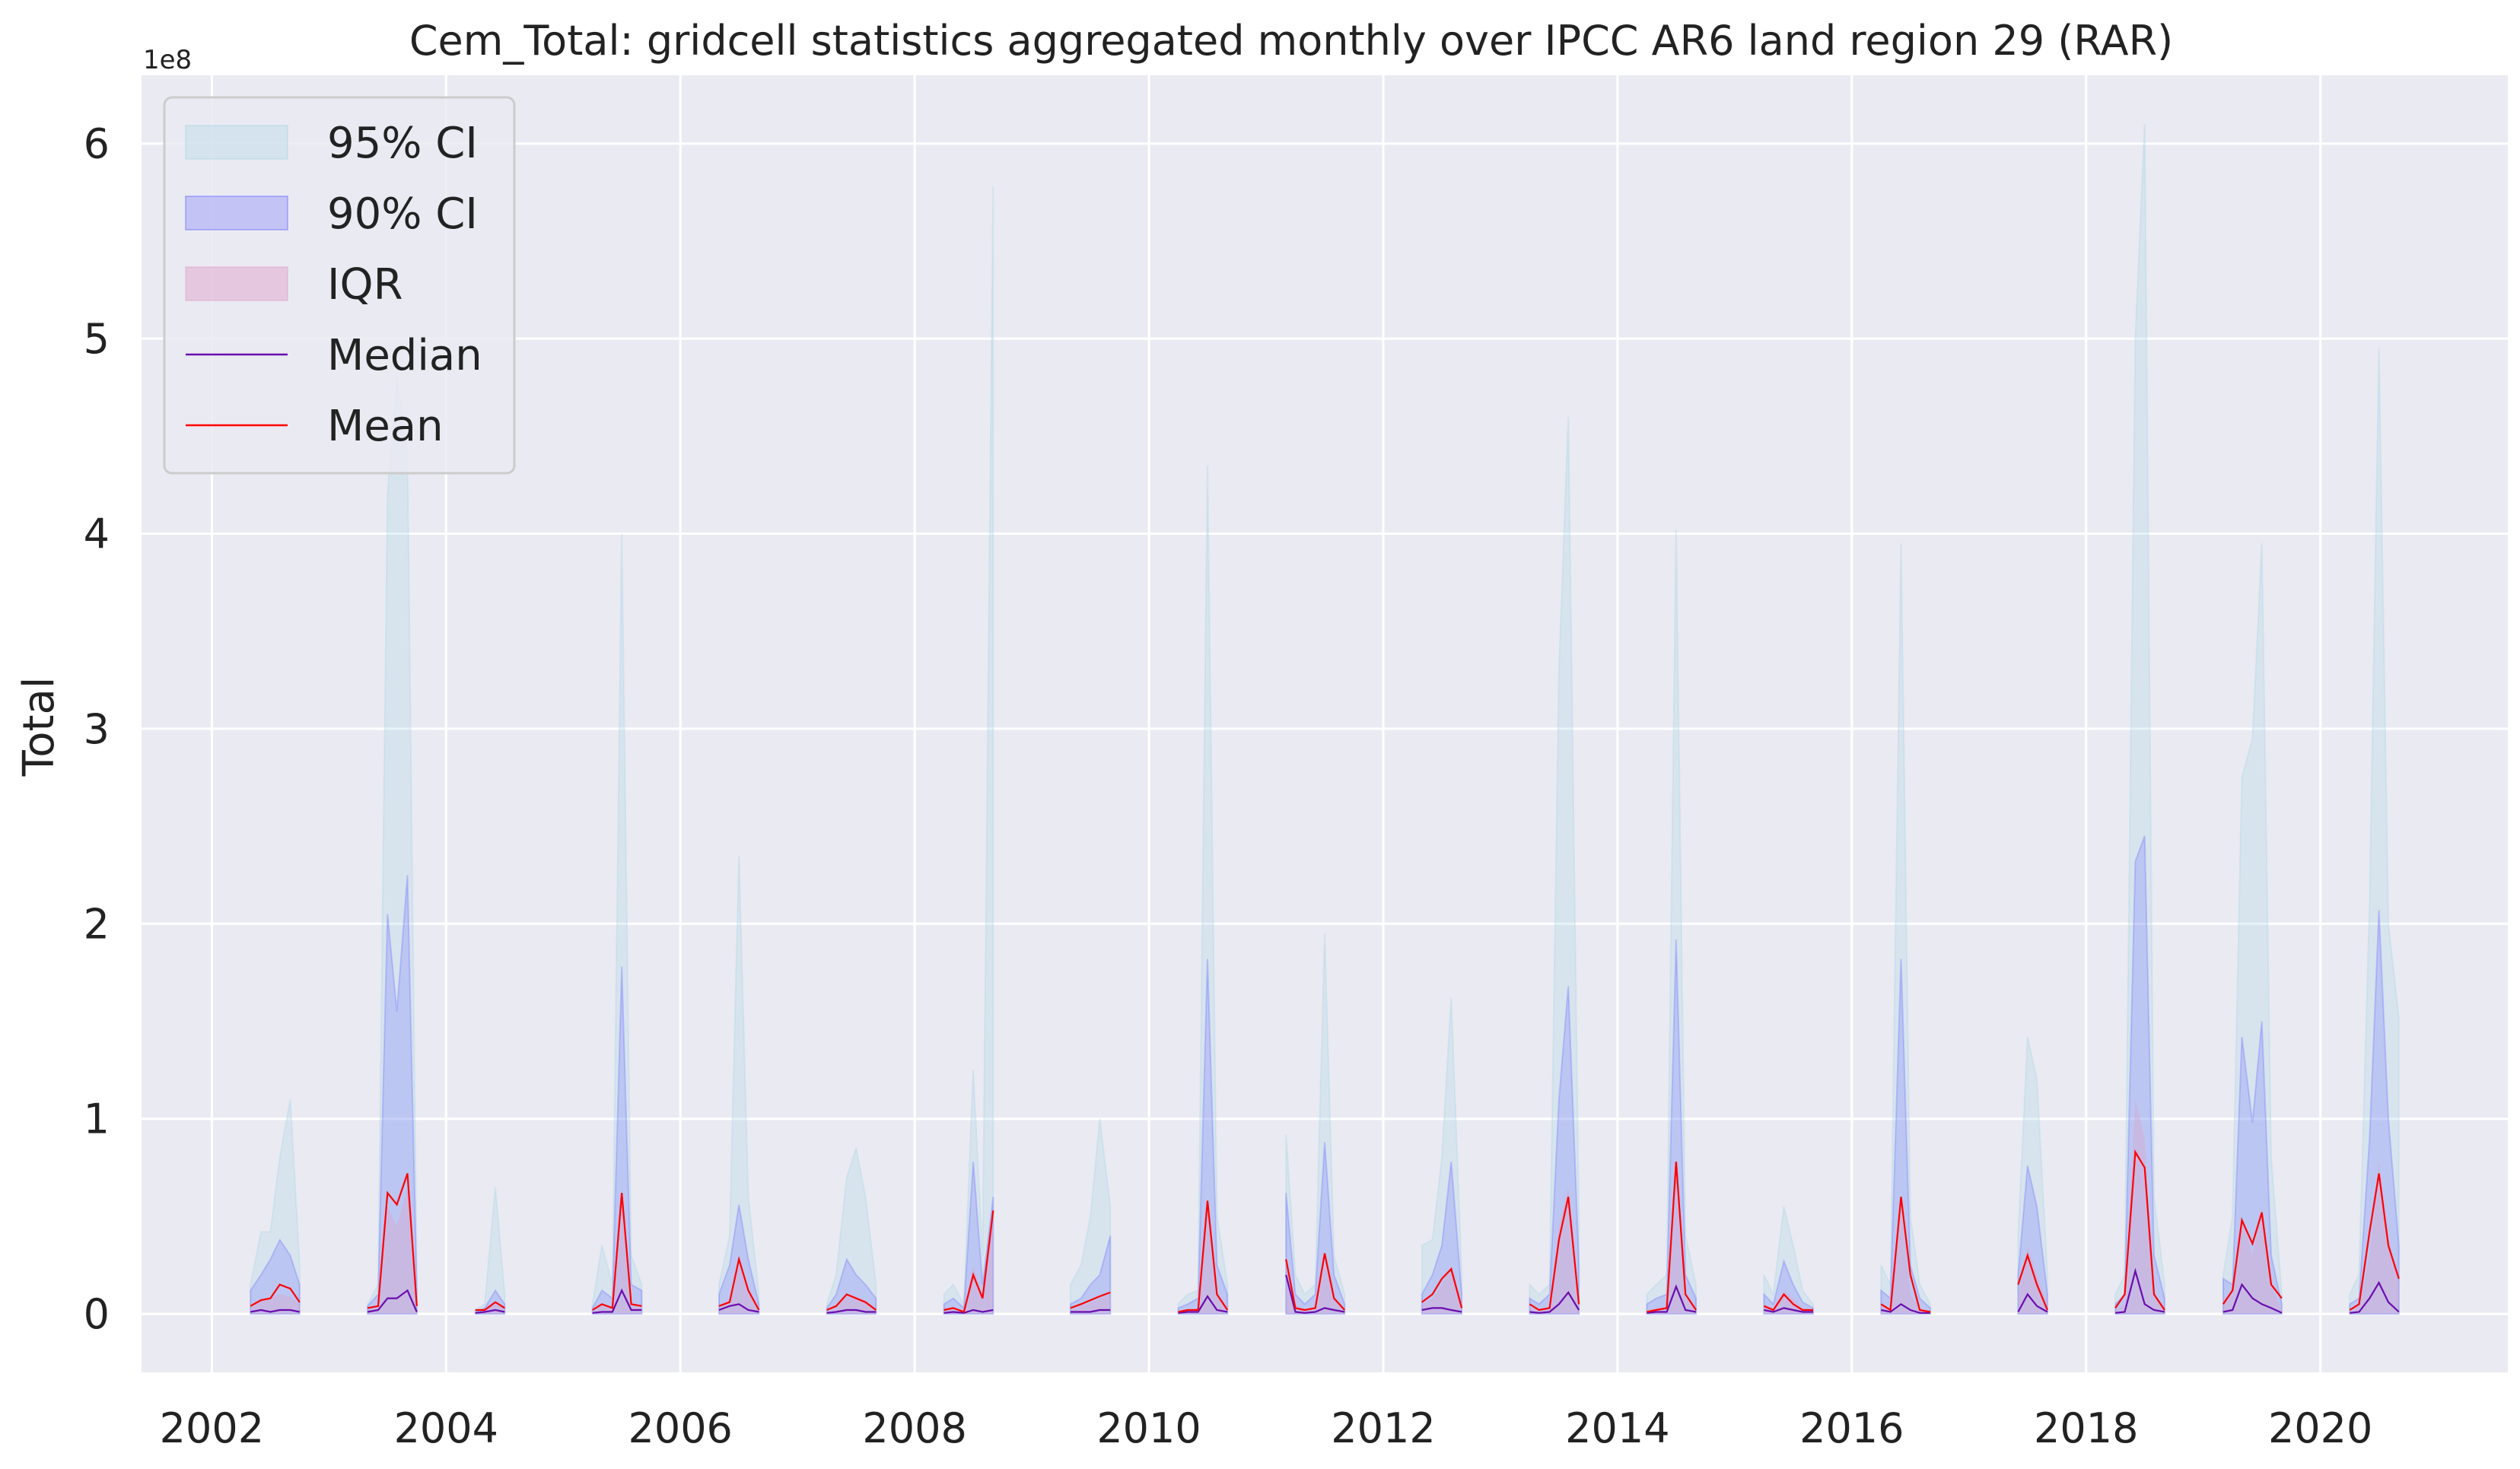 Image resolution: width=2520 pixels, height=1469 pixels. Describe the element at coordinates (97, 1119) in the screenshot. I see `y-tick-label: 1` at that location.